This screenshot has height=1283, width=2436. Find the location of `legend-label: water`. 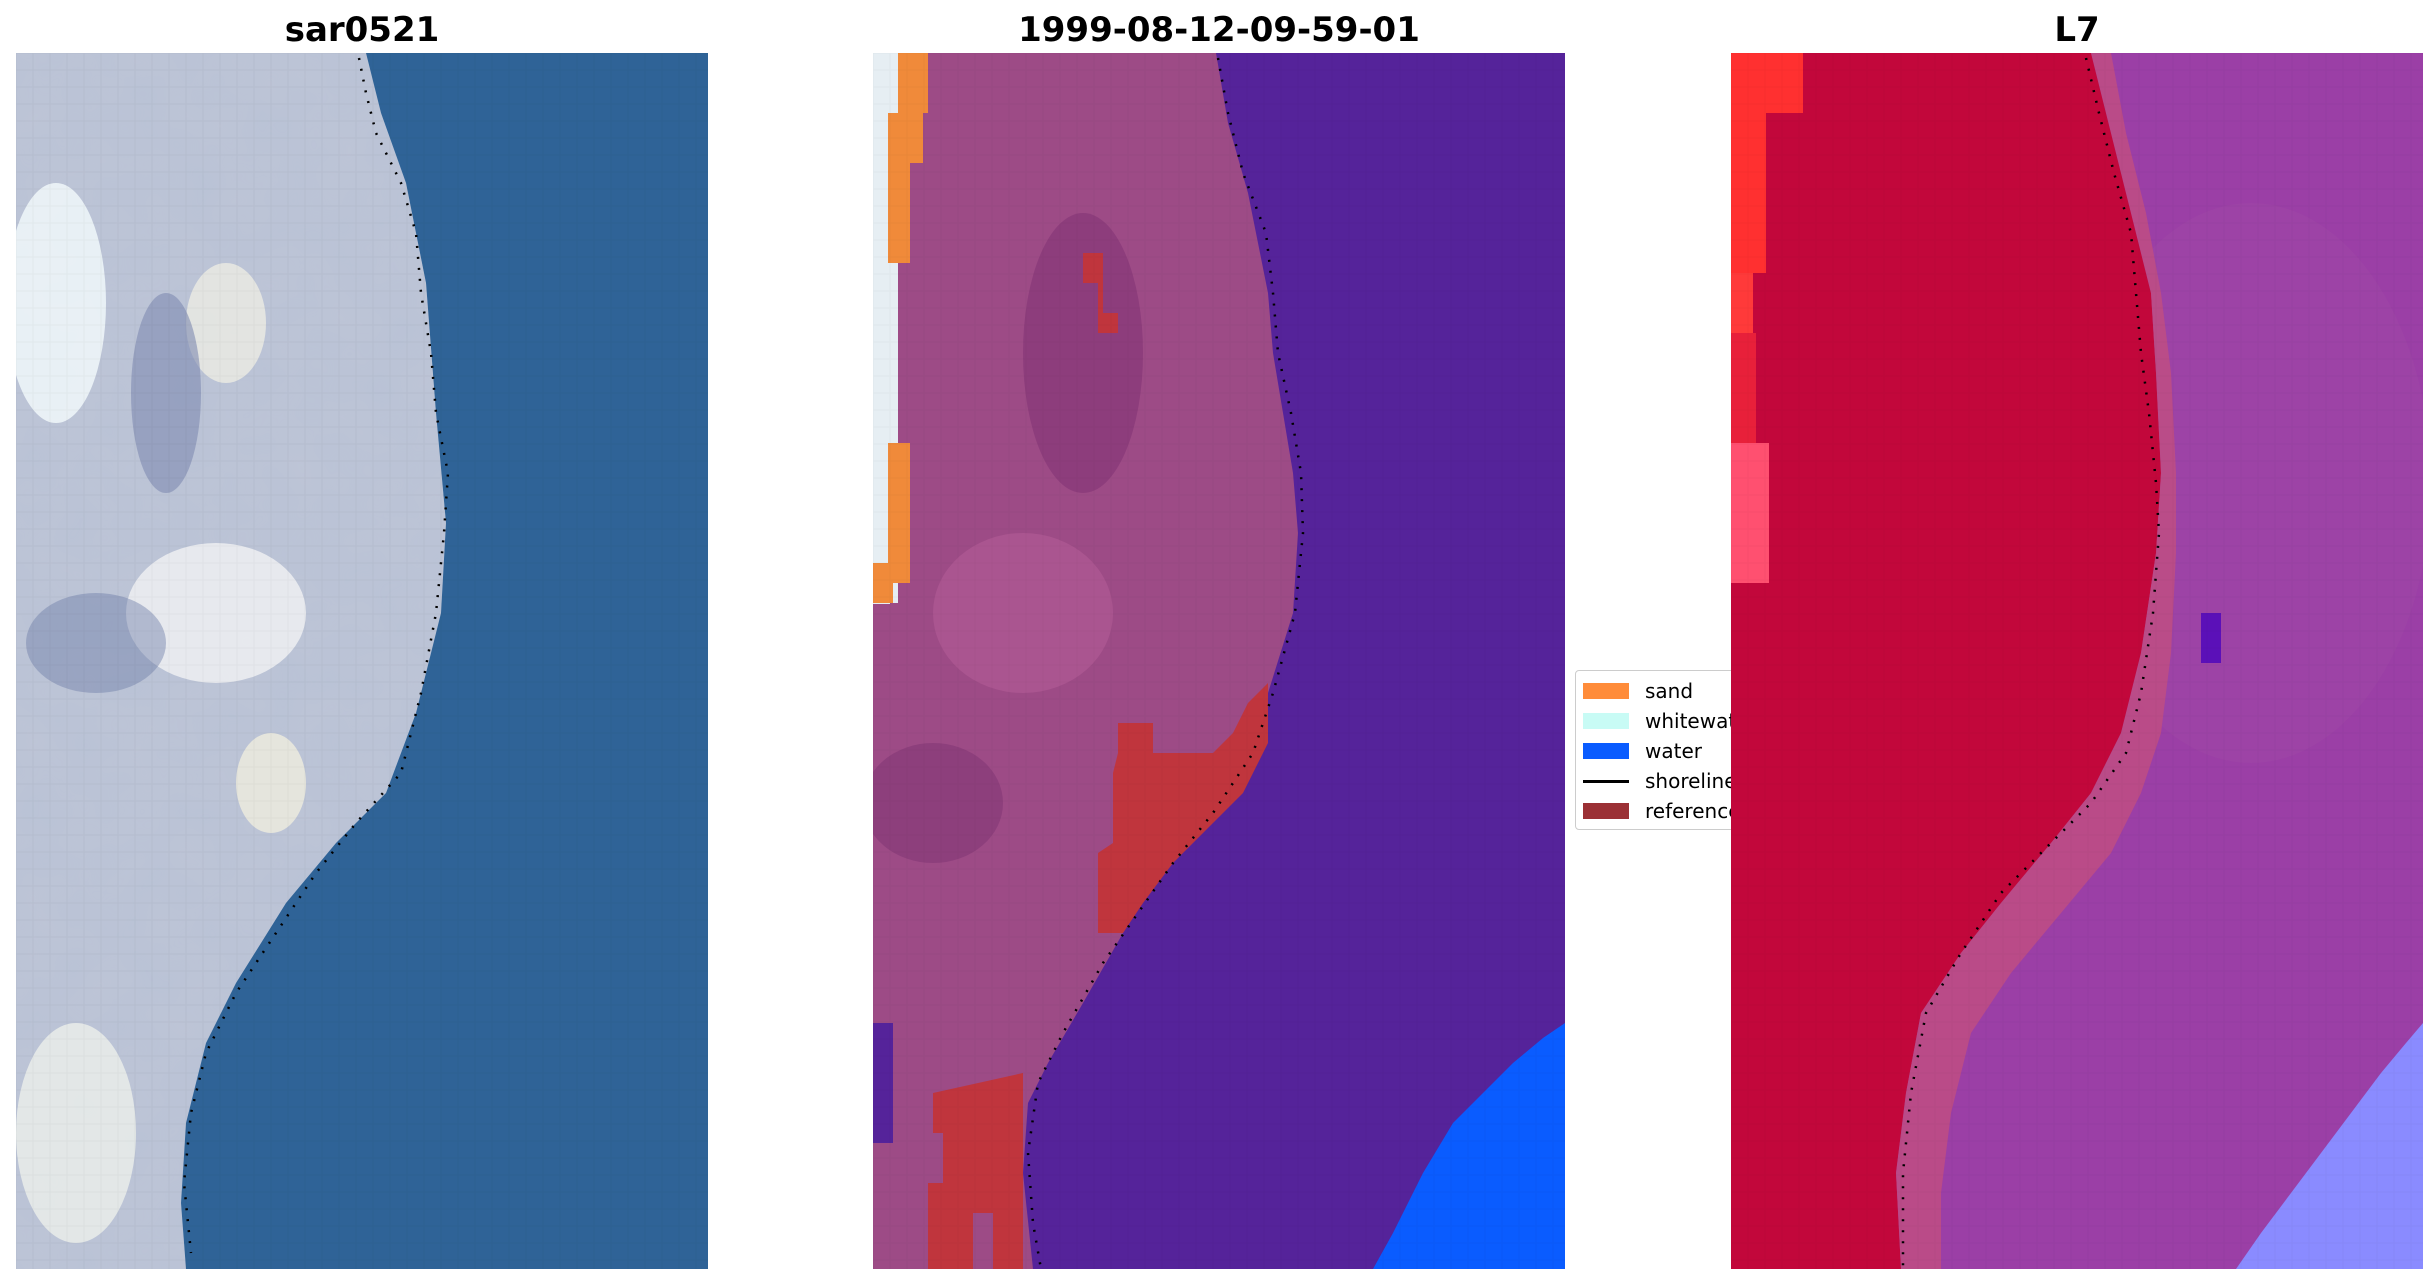

legend-label: water is located at coordinates (1673, 751).